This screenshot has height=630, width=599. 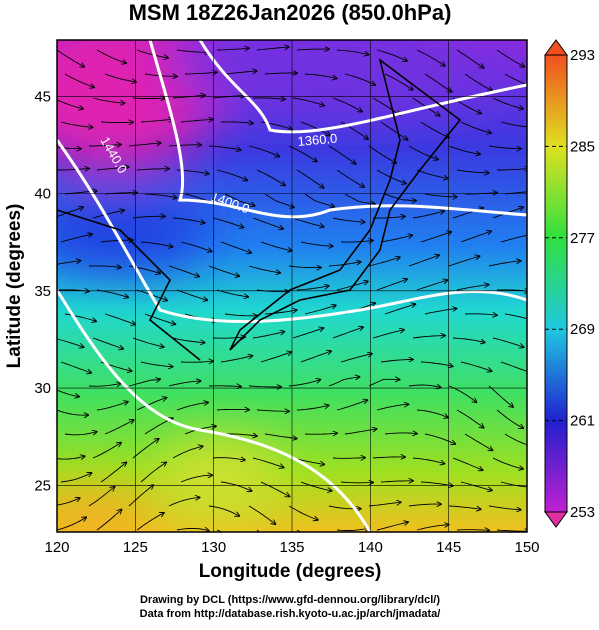 I want to click on x-tick-label: 135, so click(x=291, y=547).